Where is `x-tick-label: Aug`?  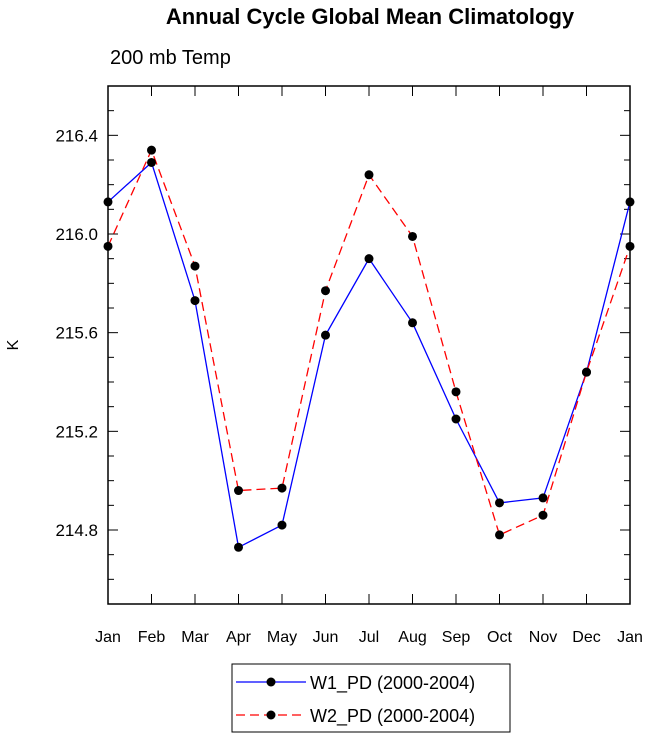
x-tick-label: Aug is located at coordinates (412, 637).